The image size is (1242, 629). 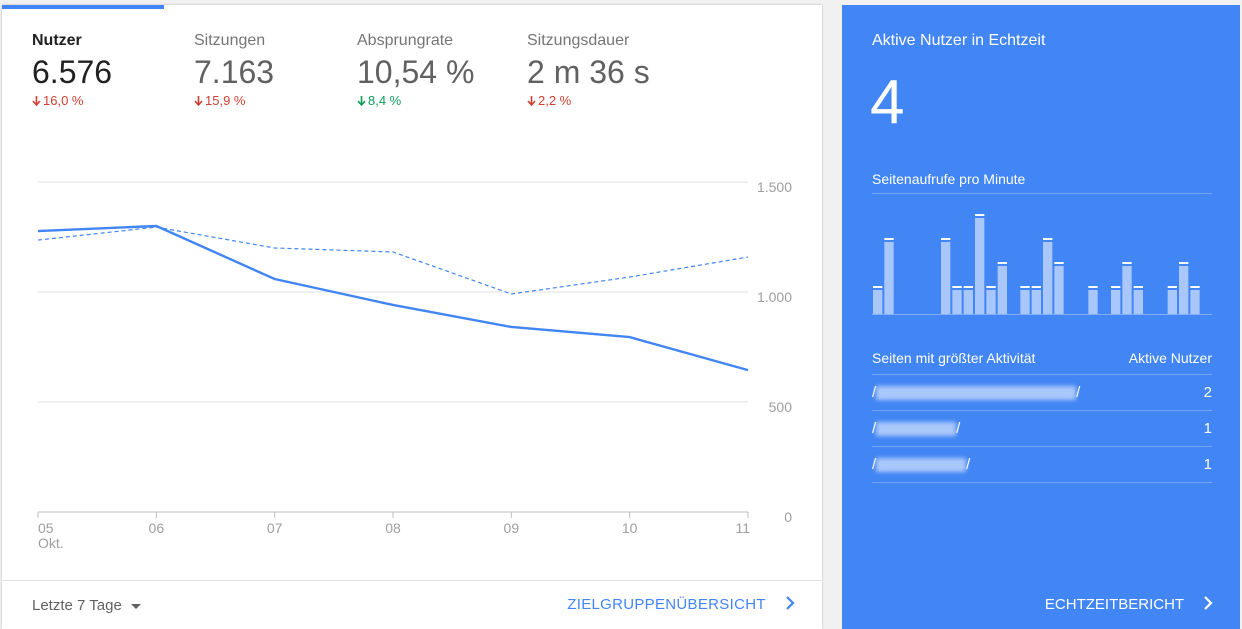 What do you see at coordinates (954, 358) in the screenshot?
I see `table-header: Seiten mit größter Aktivität` at bounding box center [954, 358].